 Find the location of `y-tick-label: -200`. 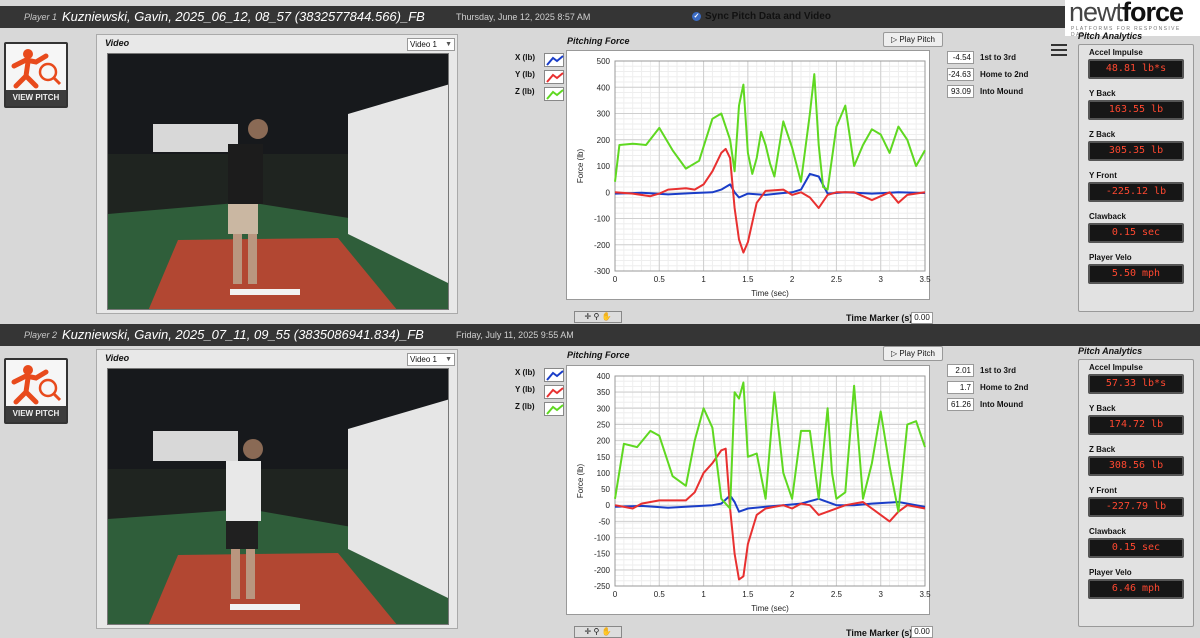

y-tick-label: -200 is located at coordinates (602, 245).